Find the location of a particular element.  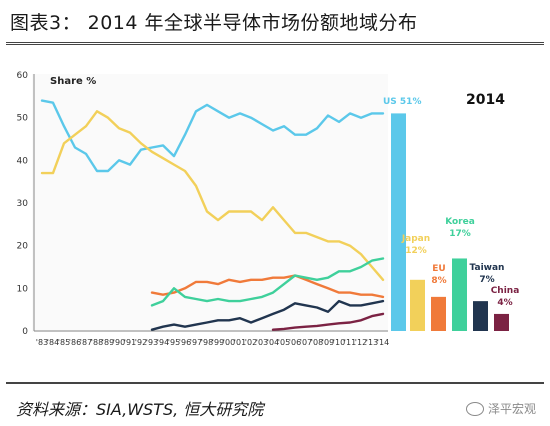

title-divider is located at coordinates (275, 43).